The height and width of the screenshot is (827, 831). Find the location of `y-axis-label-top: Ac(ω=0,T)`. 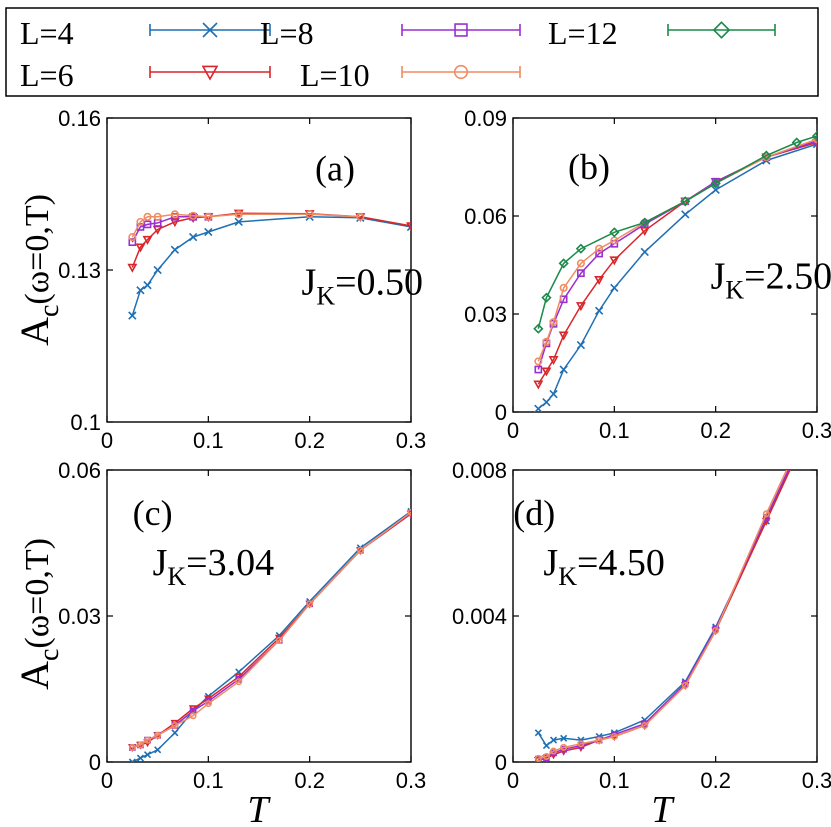

y-axis-label-top: Ac(ω=0,T) is located at coordinates (38, 270).